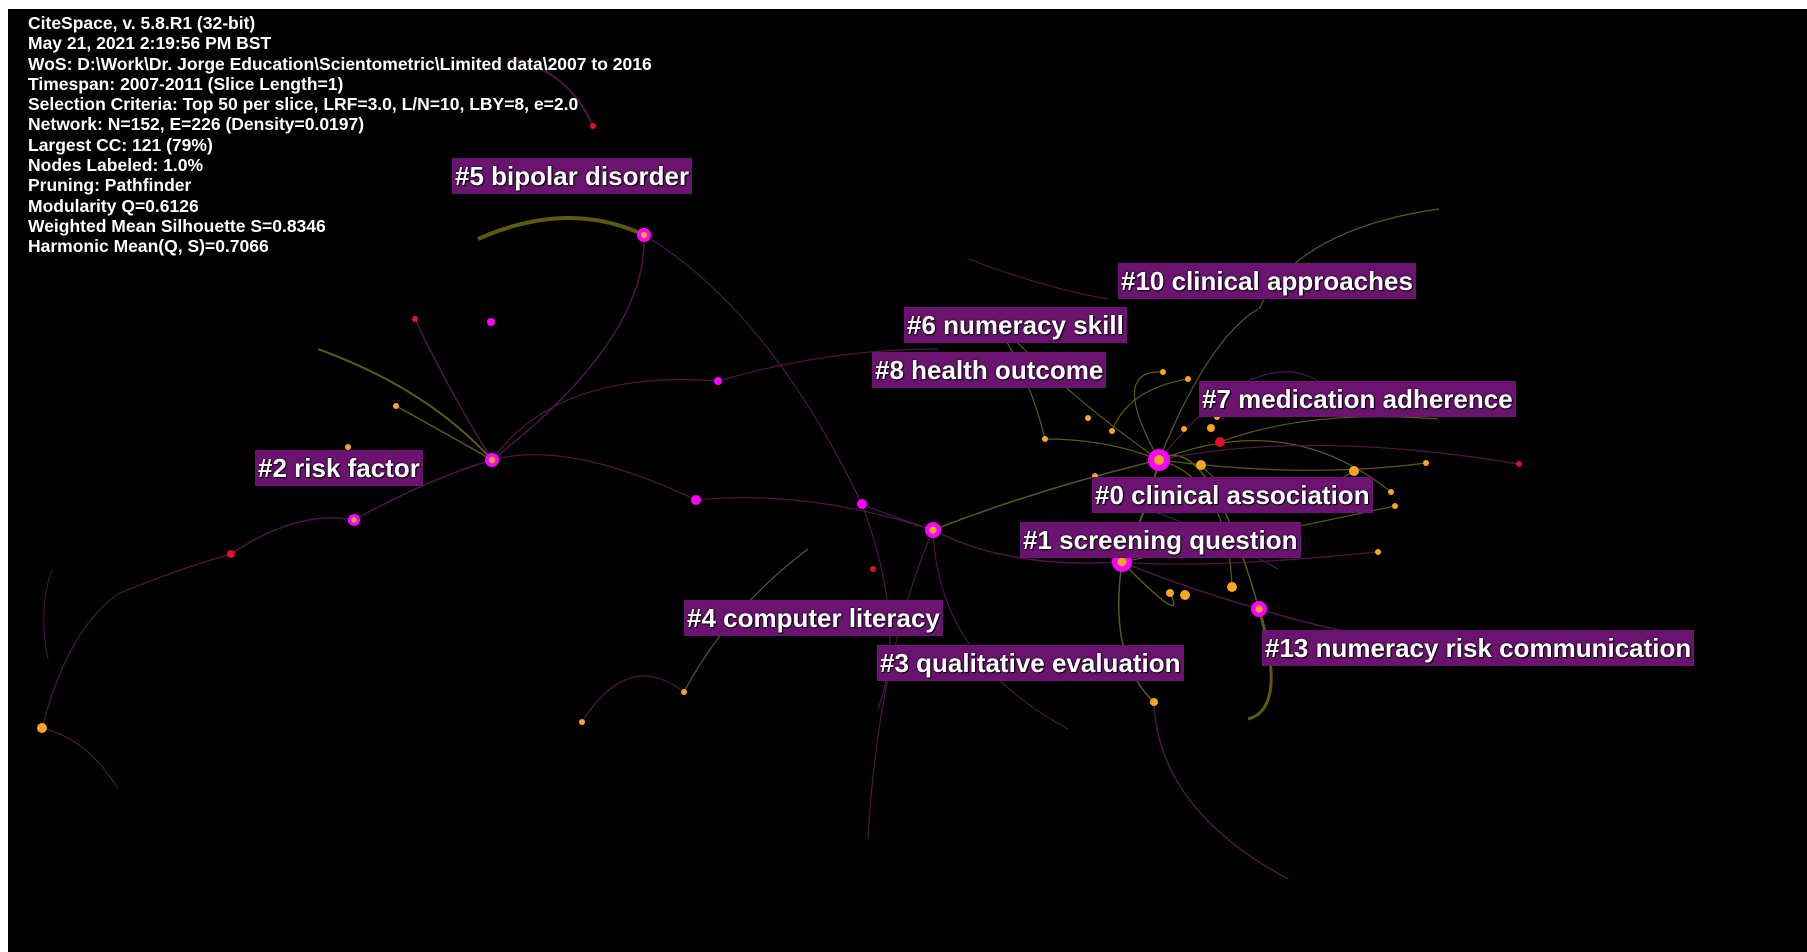 The height and width of the screenshot is (952, 1807). What do you see at coordinates (813, 618) in the screenshot?
I see `cluster-label-4: #4 computer literacy` at bounding box center [813, 618].